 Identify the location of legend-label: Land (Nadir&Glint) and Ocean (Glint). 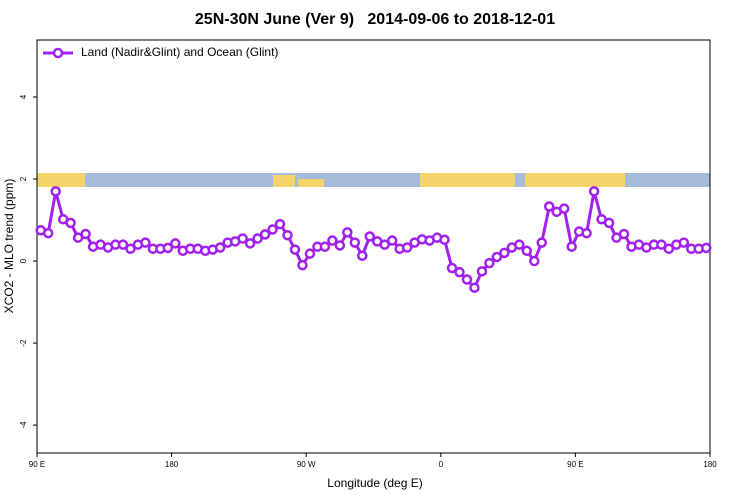
(179, 52).